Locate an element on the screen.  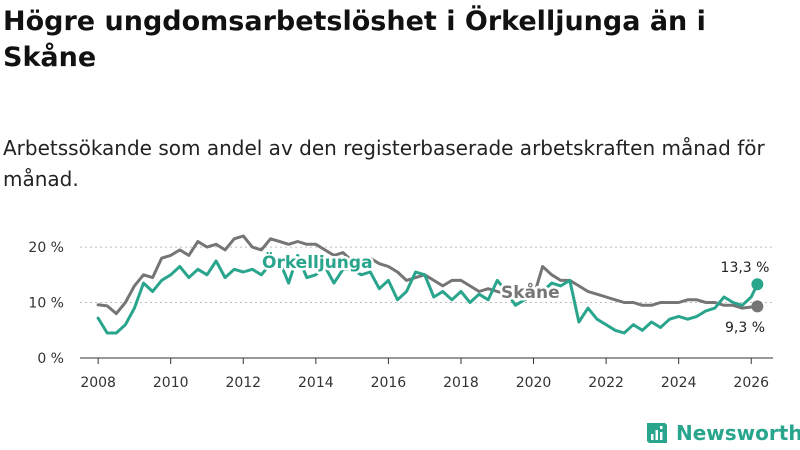
series-label-orkelljunga-halo: Örkelljunga is located at coordinates (317, 262).